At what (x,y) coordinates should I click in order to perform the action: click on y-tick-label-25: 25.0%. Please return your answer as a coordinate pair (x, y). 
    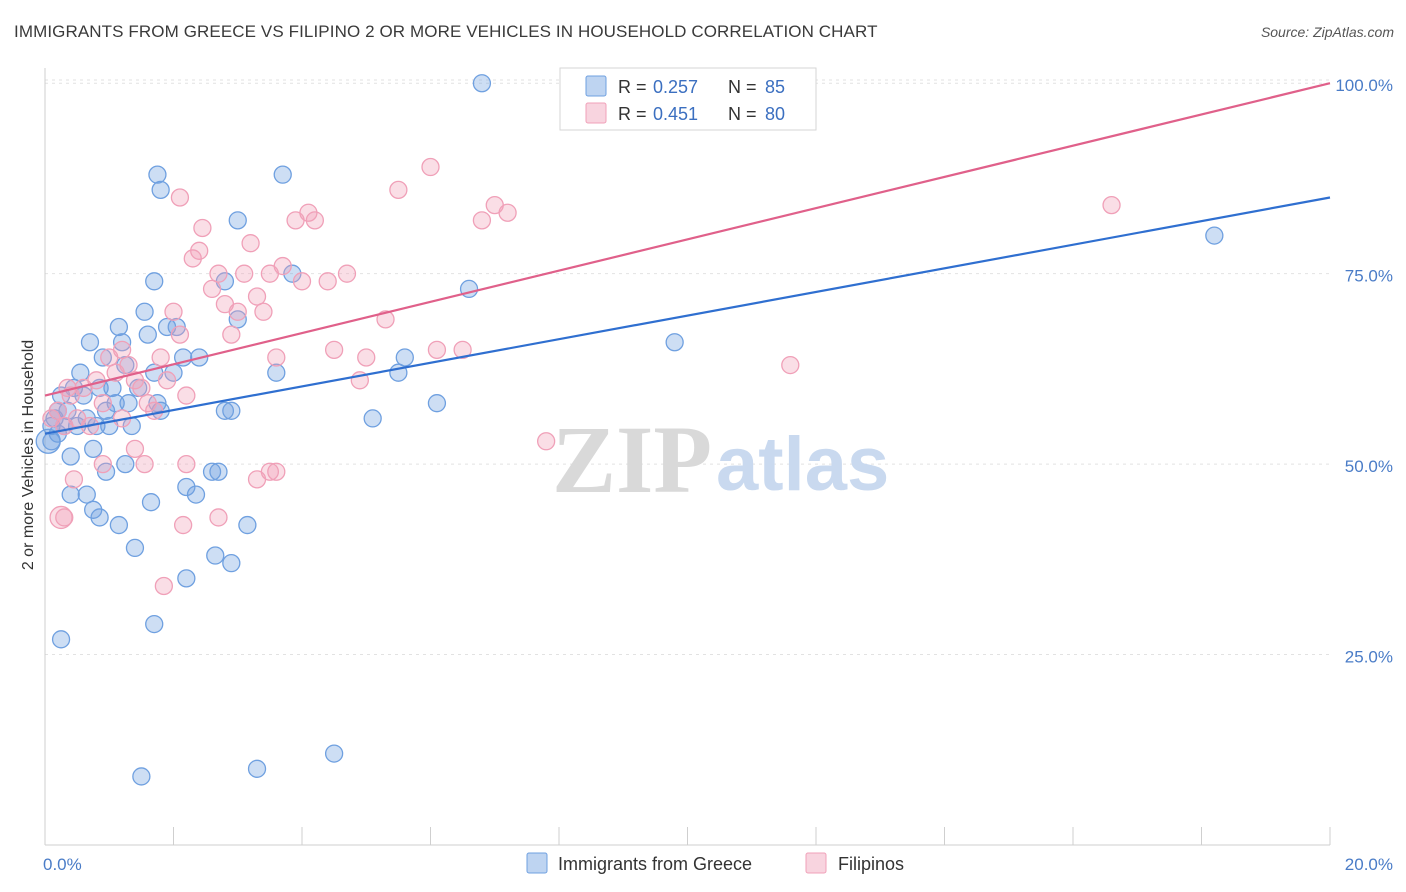
    Looking at the image, I should click on (1369, 657).